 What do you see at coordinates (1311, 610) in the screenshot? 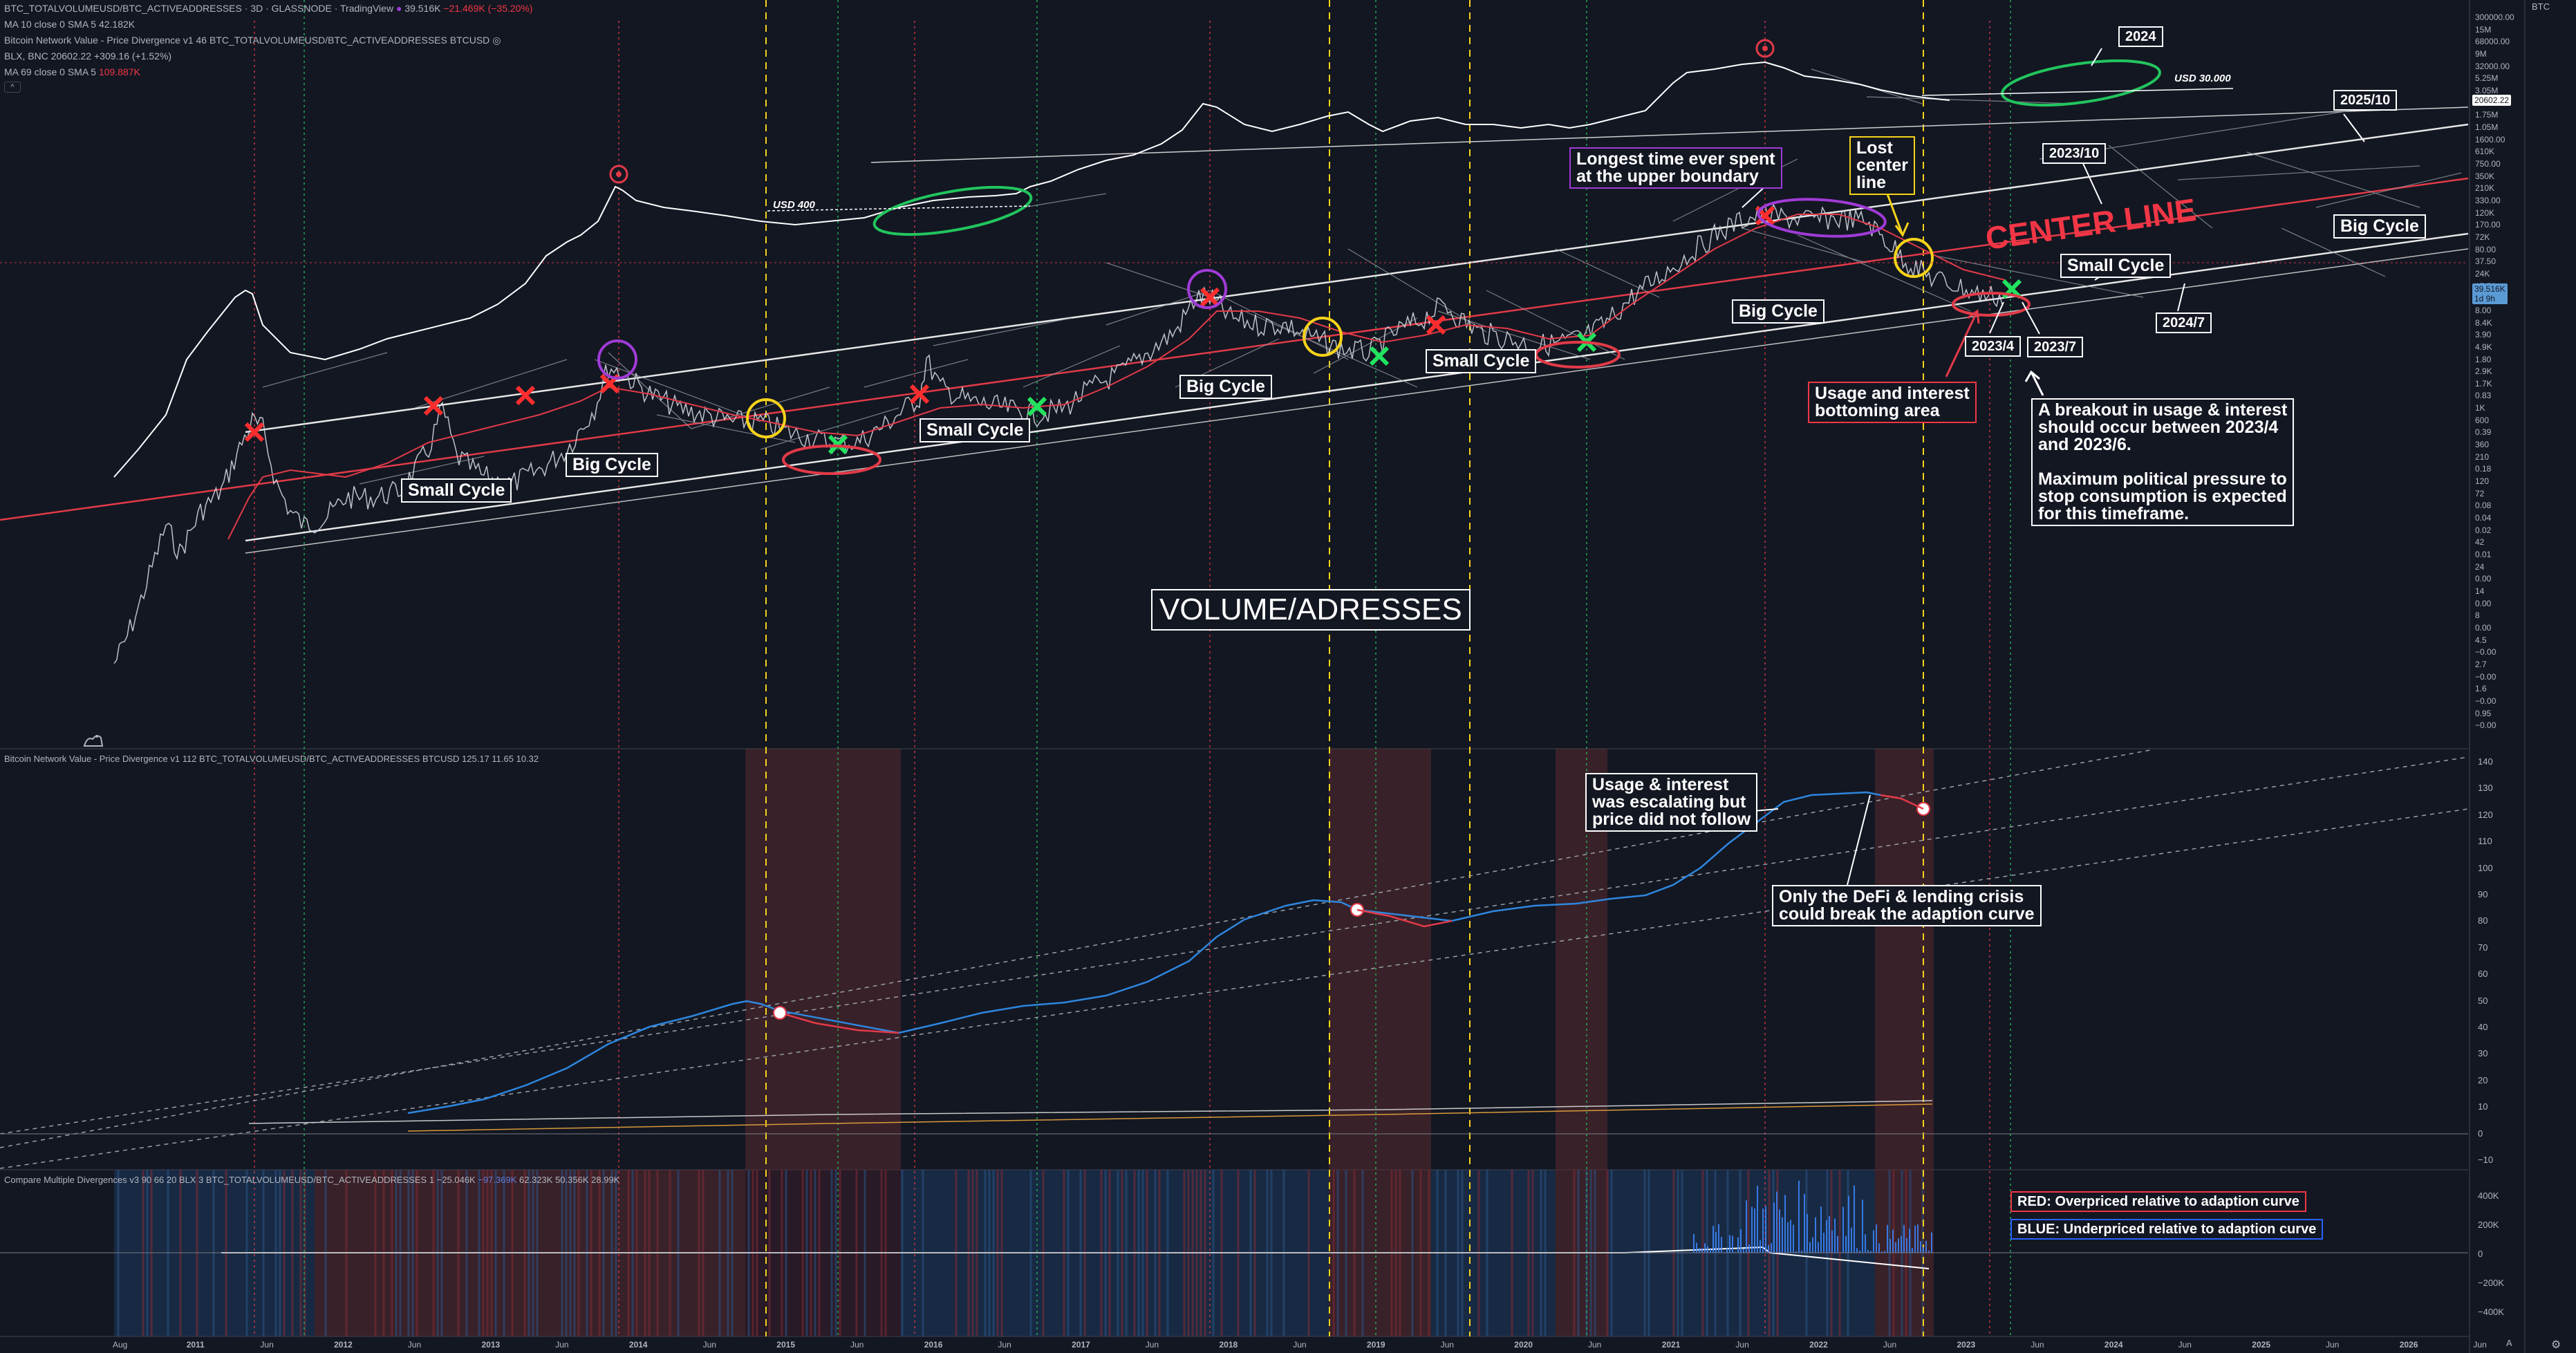
I see `label-volume-addresses: VOLUME/ADRESSES` at bounding box center [1311, 610].